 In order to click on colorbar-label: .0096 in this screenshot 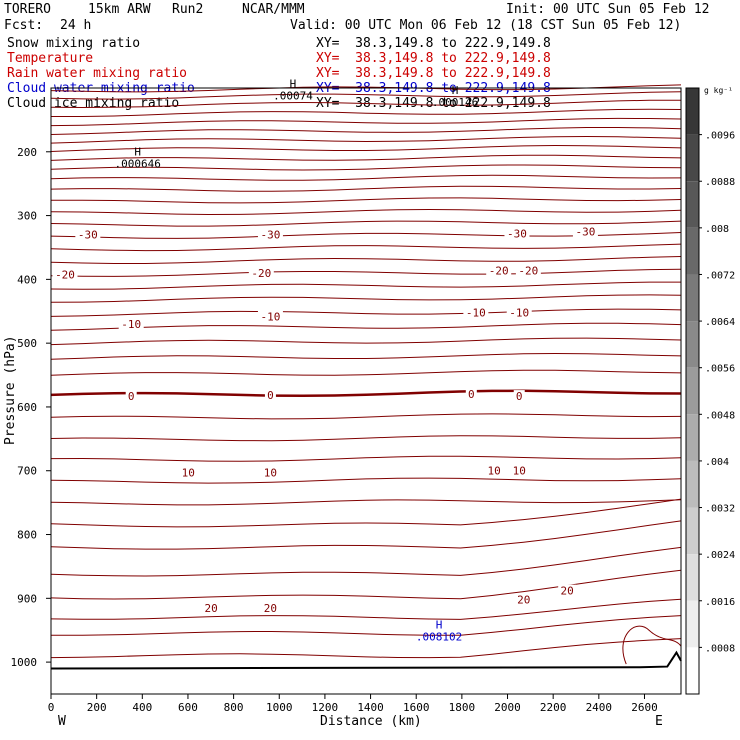, I will do `click(720, 136)`.